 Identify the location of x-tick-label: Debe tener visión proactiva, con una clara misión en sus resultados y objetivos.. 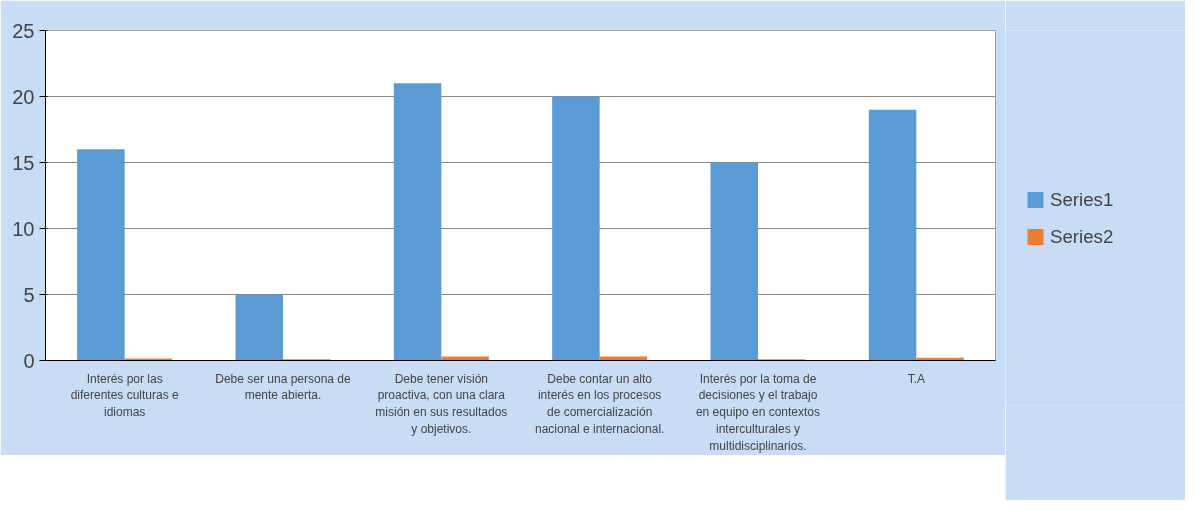
(441, 403).